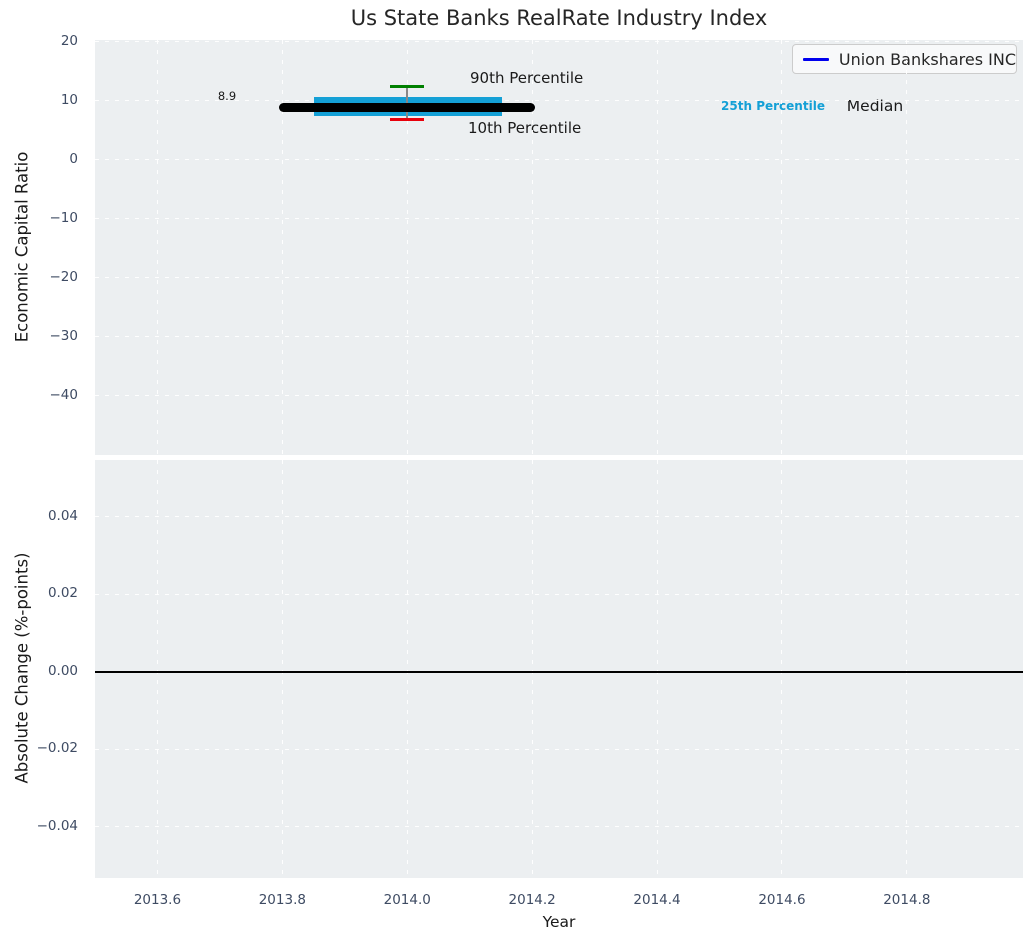 The width and height of the screenshot is (1034, 942). I want to click on top-y-axis-label: Economic Capital Ratio, so click(22, 247).